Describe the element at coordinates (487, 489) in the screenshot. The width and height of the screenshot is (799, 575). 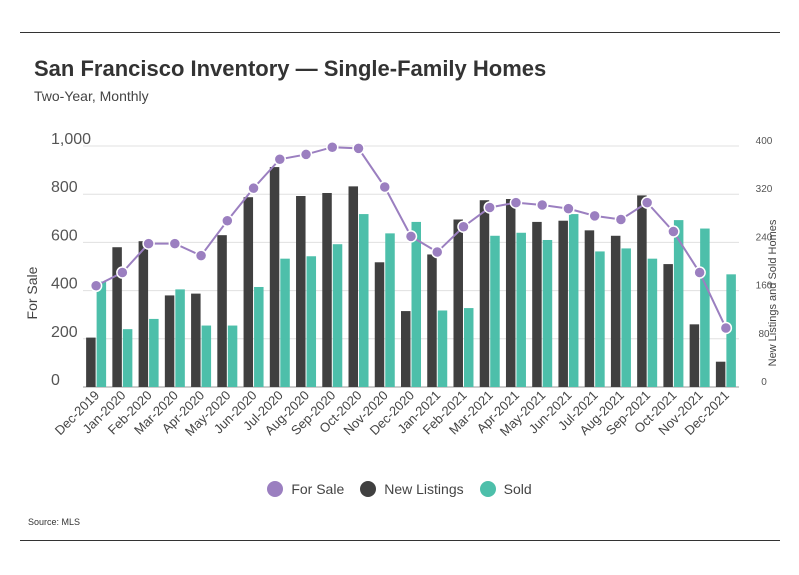
I see `legend-swatch-sold` at that location.